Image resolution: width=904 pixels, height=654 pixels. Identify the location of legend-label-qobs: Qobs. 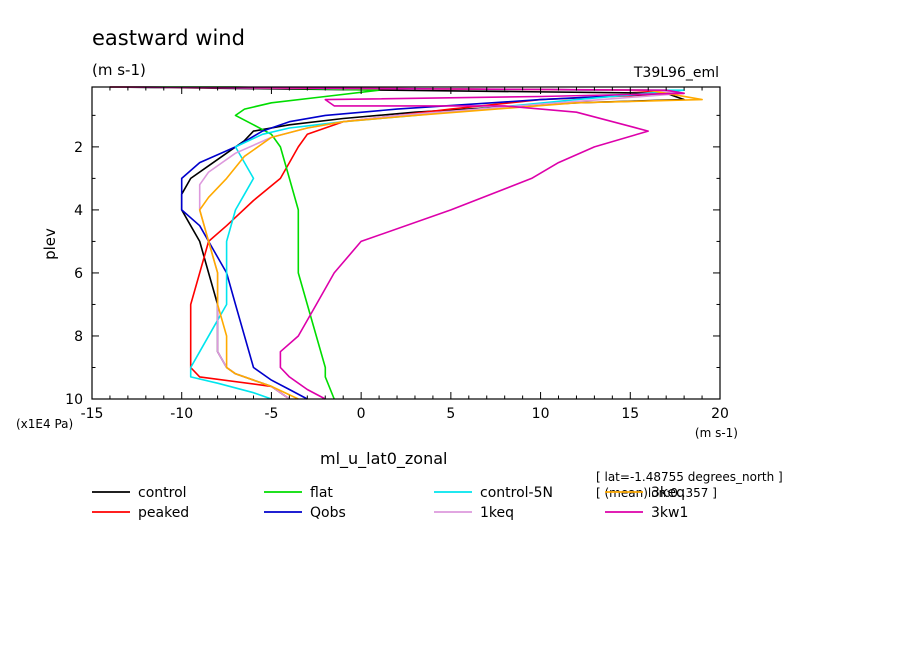
(328, 513).